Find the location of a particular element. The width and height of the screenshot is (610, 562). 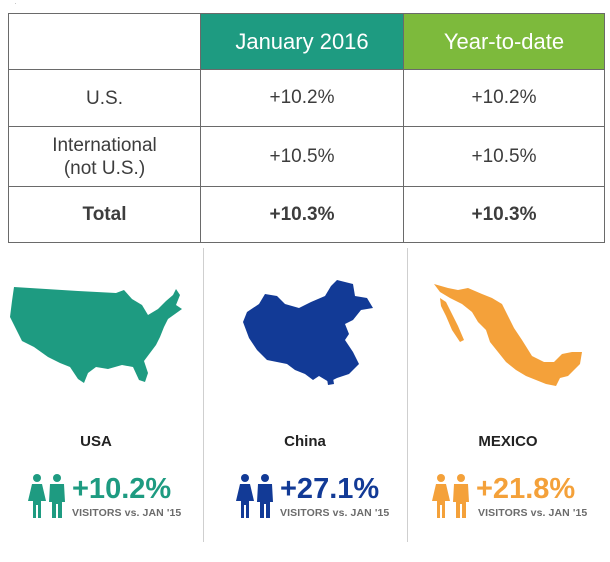

visitors-note-mexico: VISITORS vs. JAN '15 is located at coordinates (533, 513).